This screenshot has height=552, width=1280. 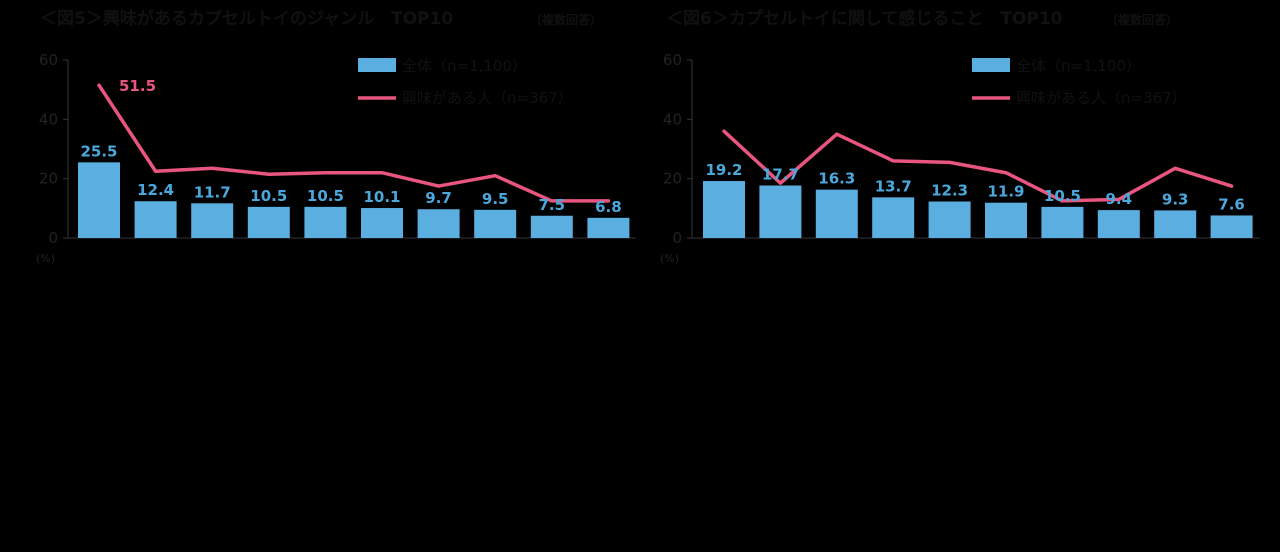 I want to click on bar-data-label: 11.7, so click(x=212, y=192).